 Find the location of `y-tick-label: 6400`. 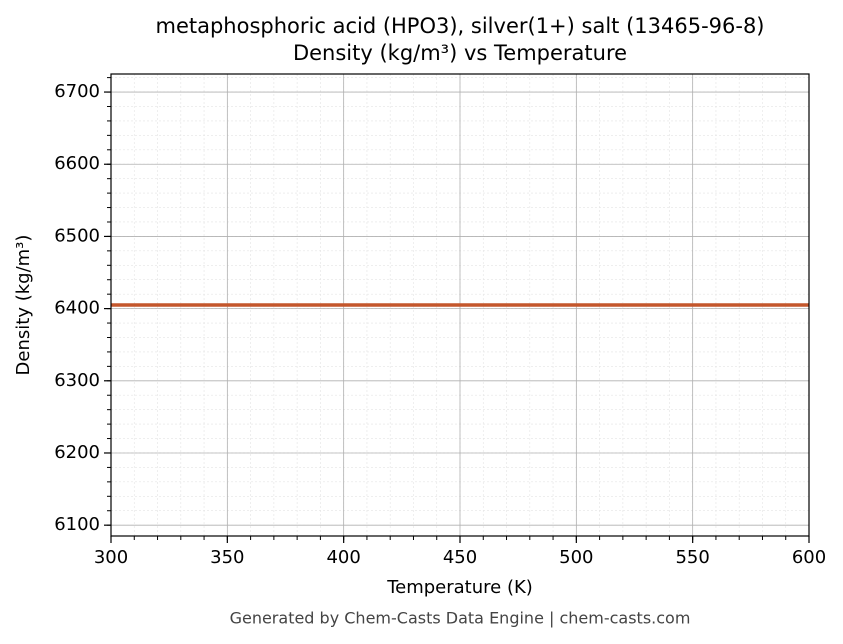

y-tick-label: 6400 is located at coordinates (77, 308).